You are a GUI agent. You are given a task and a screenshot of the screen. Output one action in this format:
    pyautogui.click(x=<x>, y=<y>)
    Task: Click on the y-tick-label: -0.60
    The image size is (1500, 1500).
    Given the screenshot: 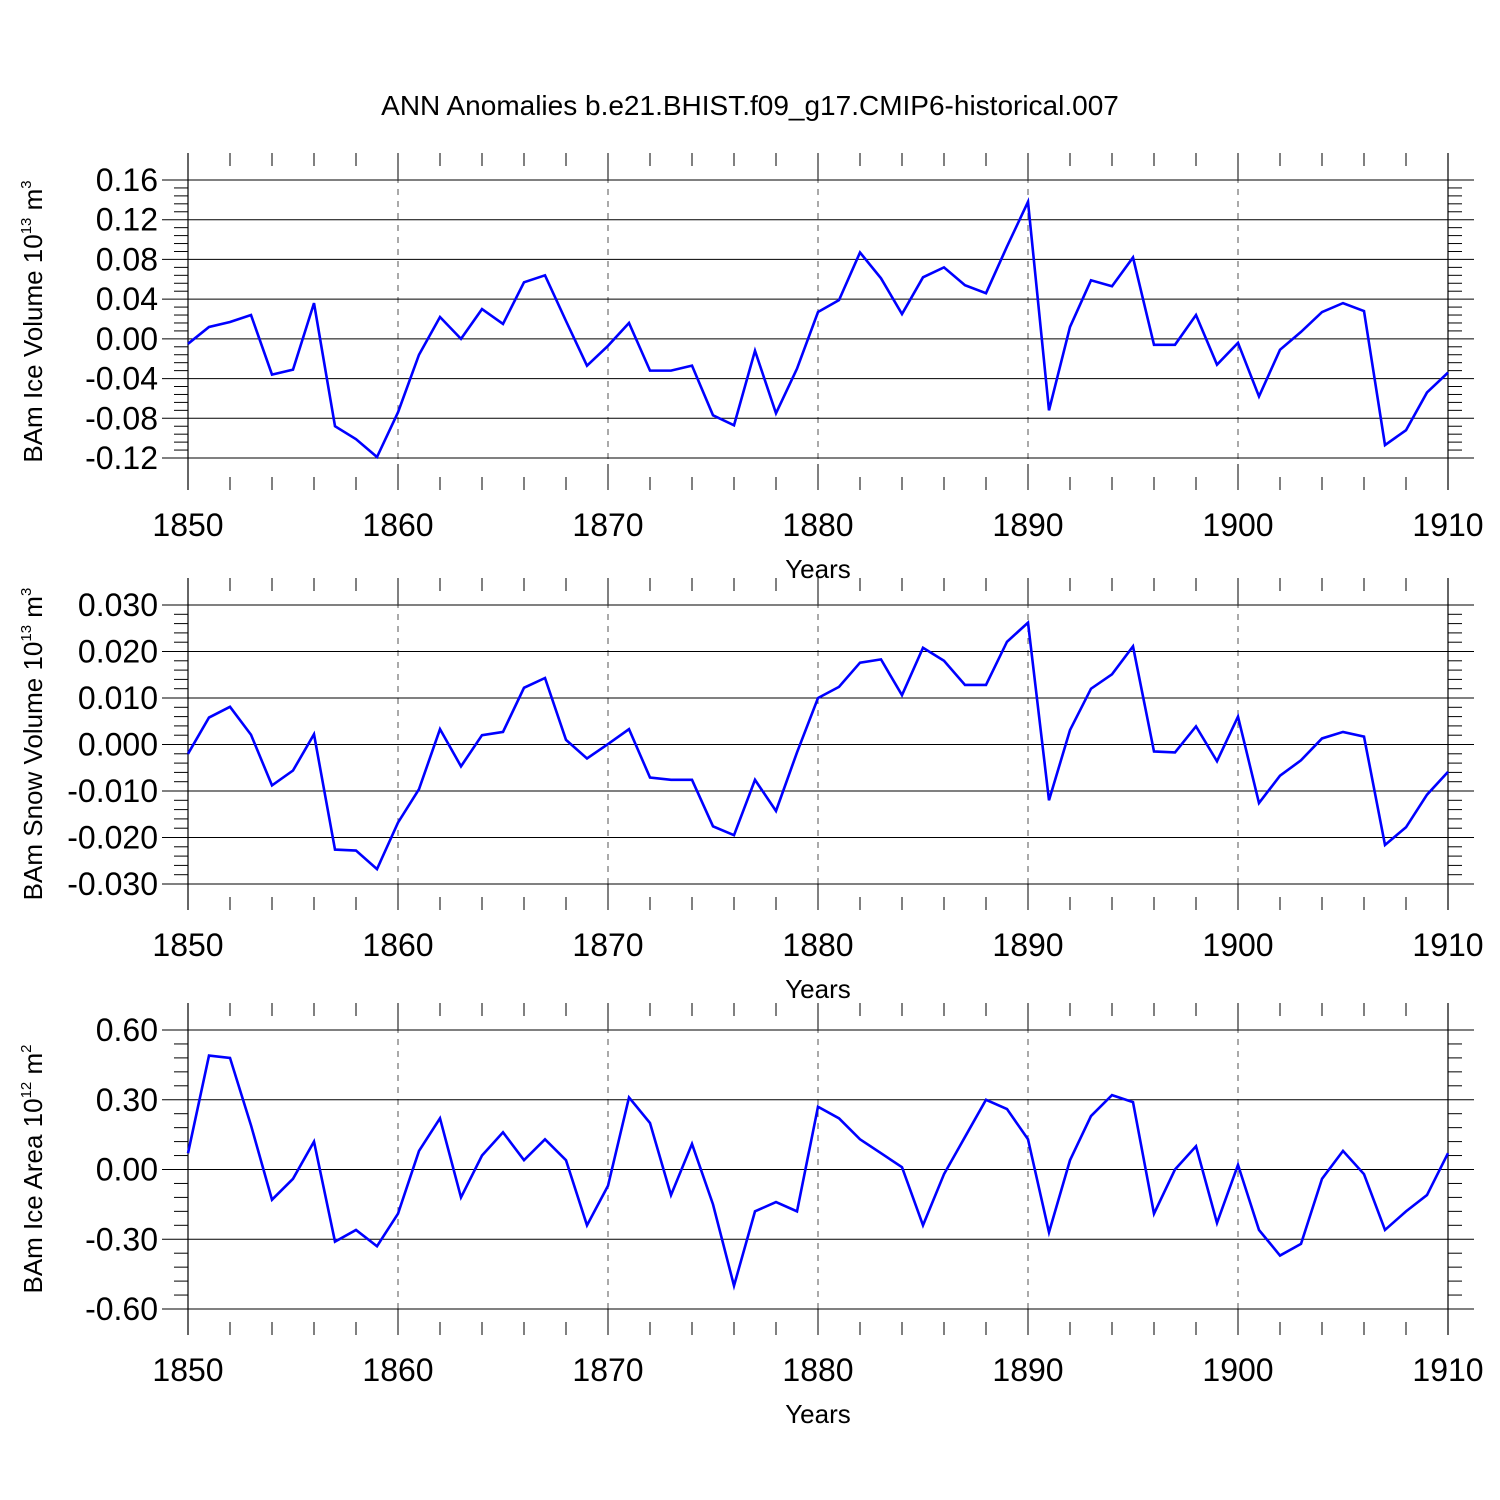 What is the action you would take?
    pyautogui.click(x=121, y=1309)
    